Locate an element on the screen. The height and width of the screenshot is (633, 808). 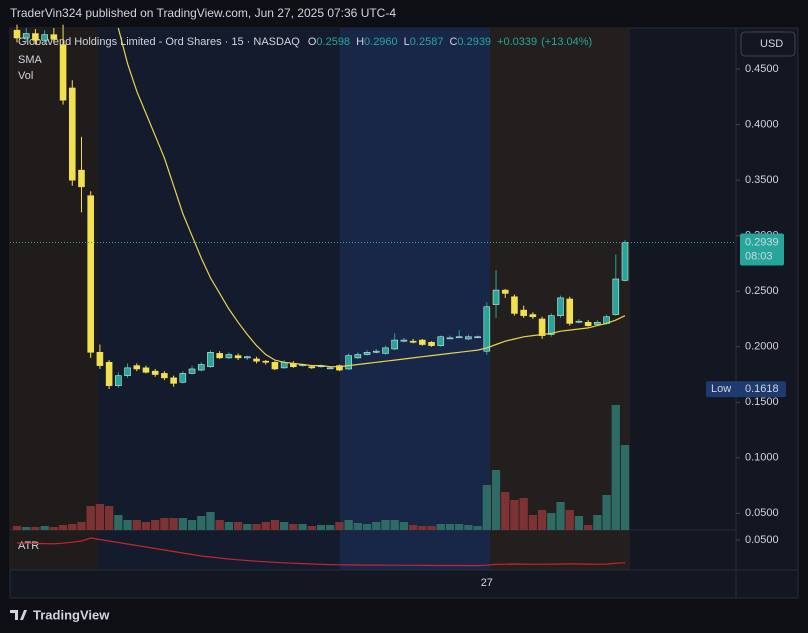
currency: USD is located at coordinates (771, 44).